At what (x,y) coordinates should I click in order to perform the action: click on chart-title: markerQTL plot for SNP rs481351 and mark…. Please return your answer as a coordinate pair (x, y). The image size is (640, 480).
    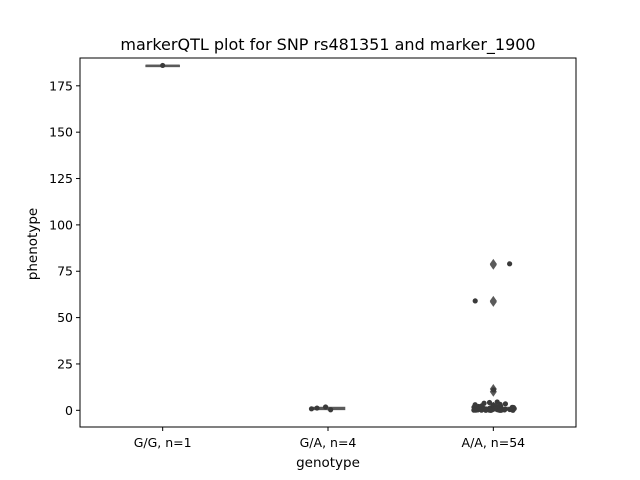
    Looking at the image, I should click on (327, 45).